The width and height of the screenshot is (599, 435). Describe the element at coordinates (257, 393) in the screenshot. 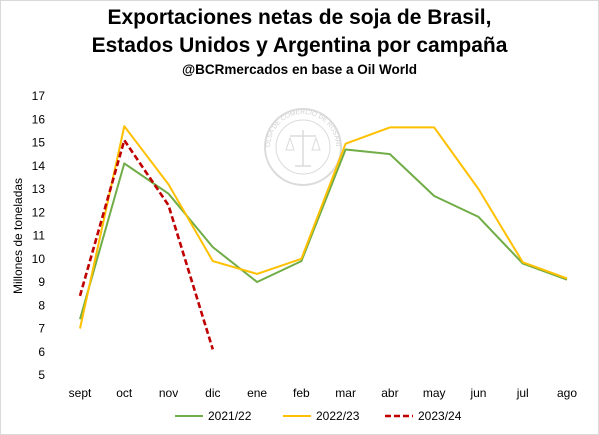

I see `x-tick-label: ene` at that location.